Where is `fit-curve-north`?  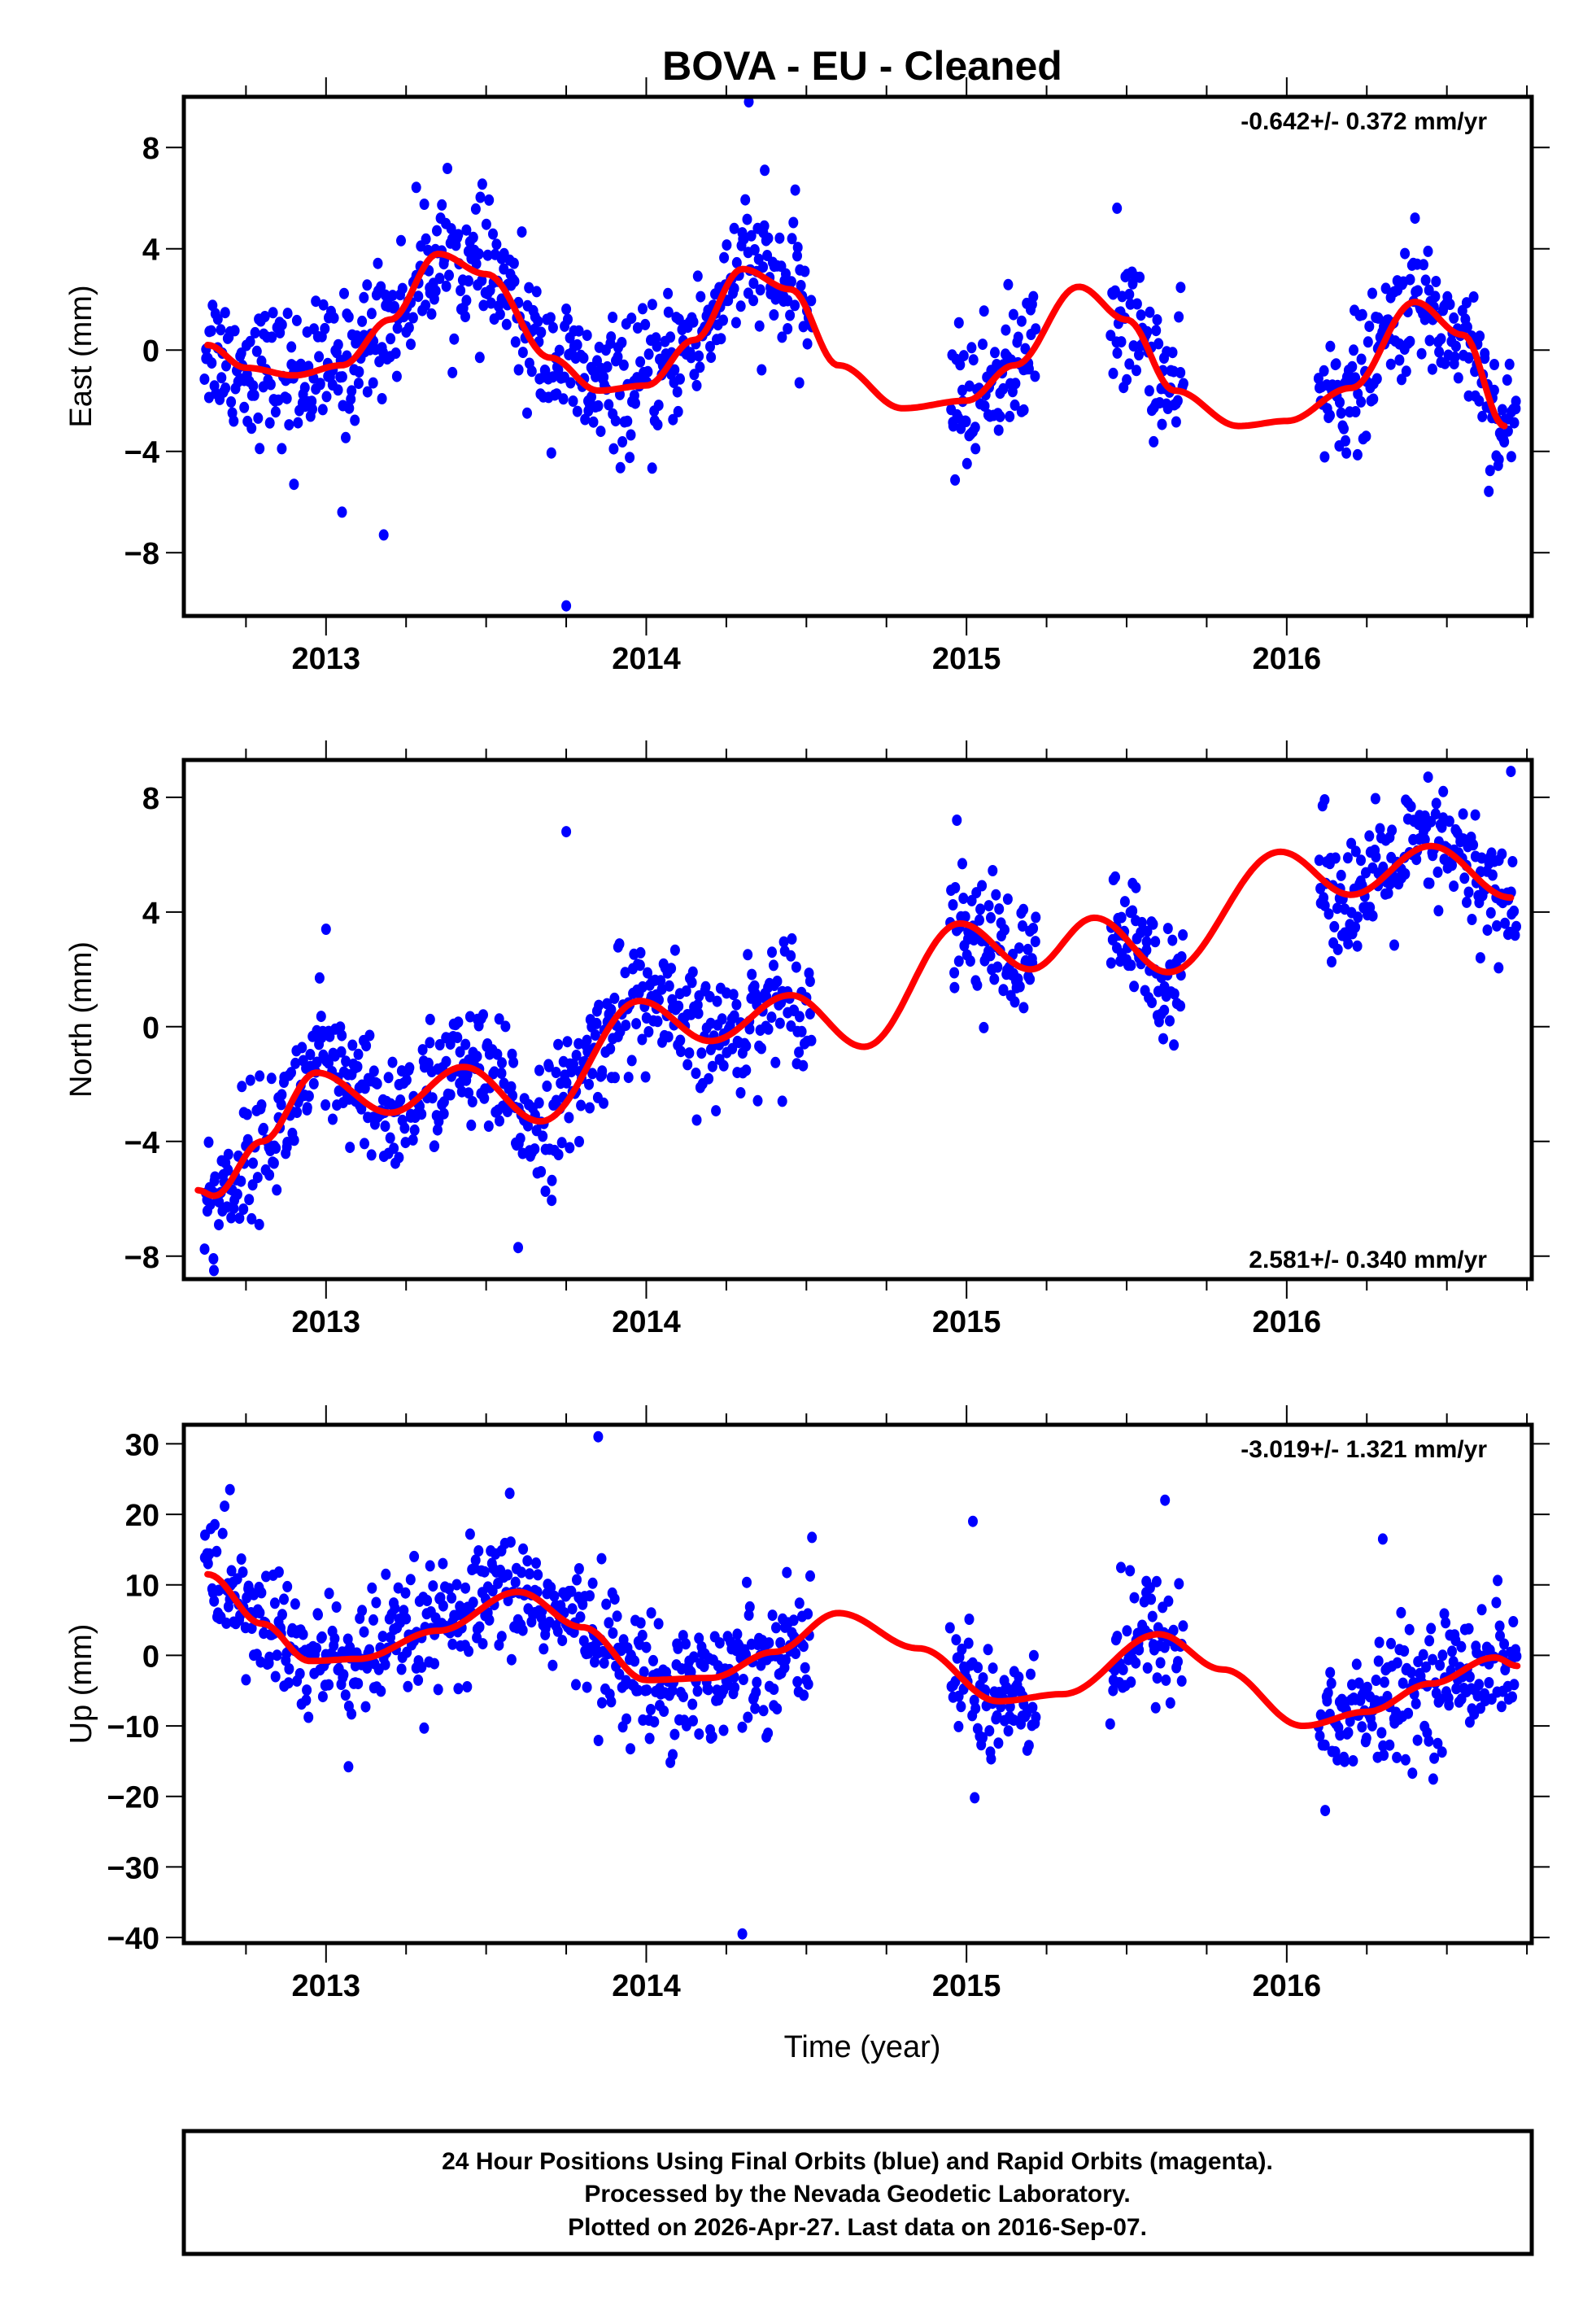 fit-curve-north is located at coordinates (854, 1021).